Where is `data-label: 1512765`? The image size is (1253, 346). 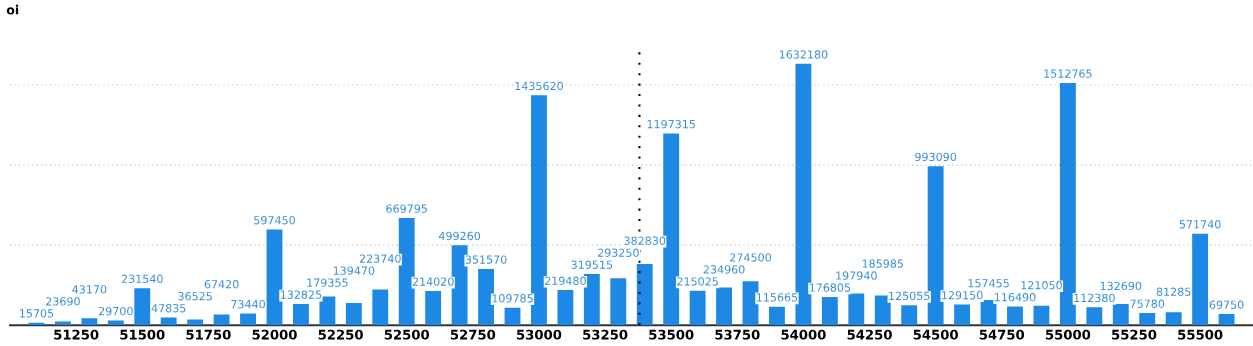 data-label: 1512765 is located at coordinates (1068, 73).